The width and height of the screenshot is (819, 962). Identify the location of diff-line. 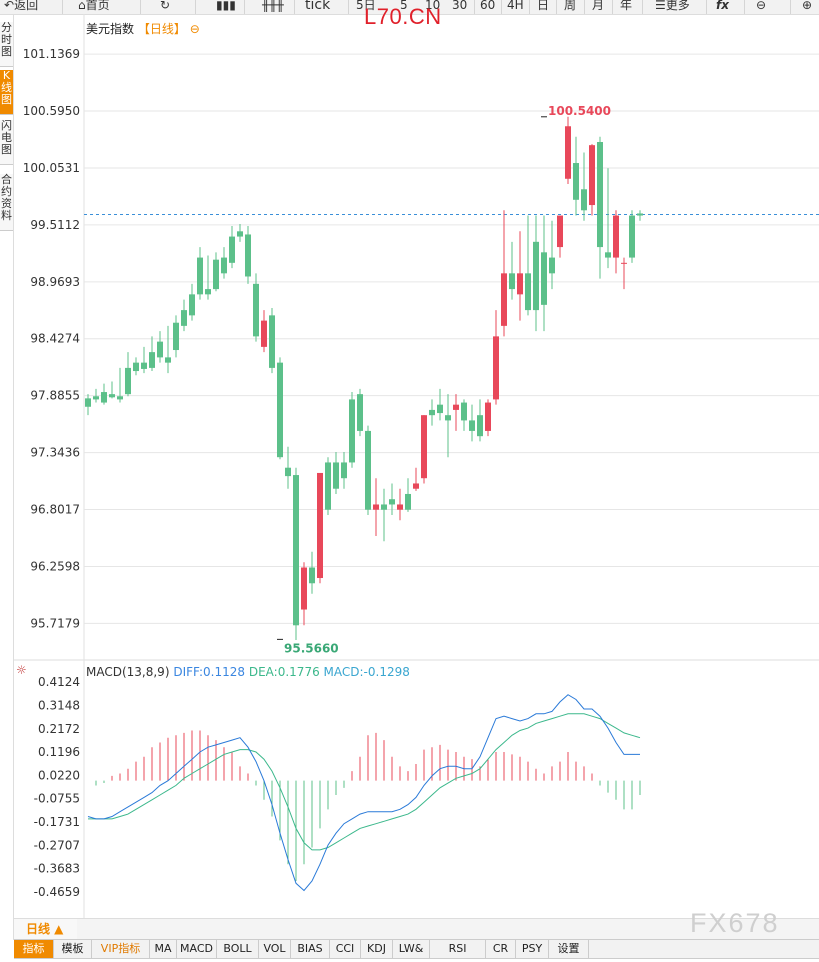
(363, 793).